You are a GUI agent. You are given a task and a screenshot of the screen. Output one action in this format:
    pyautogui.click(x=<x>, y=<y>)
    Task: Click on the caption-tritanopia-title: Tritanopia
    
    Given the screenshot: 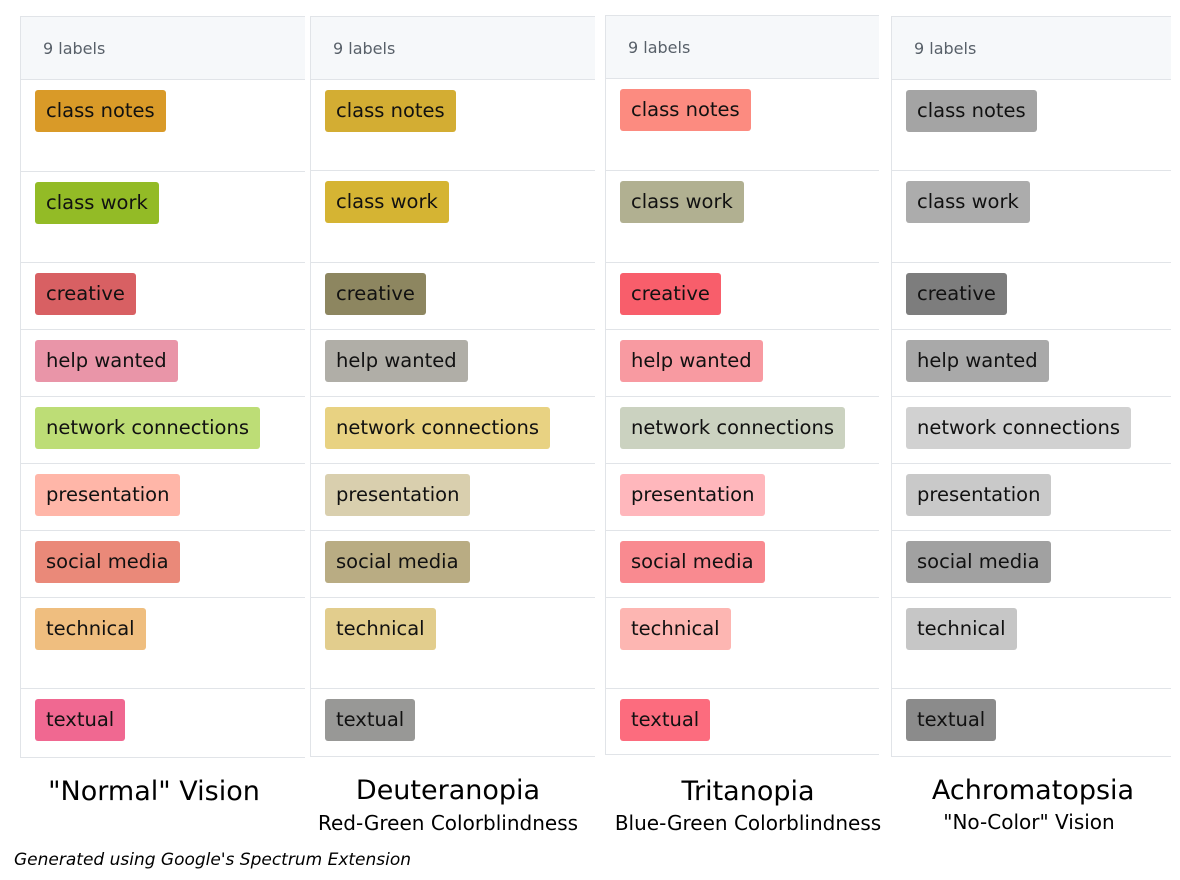 What is the action you would take?
    pyautogui.click(x=748, y=791)
    